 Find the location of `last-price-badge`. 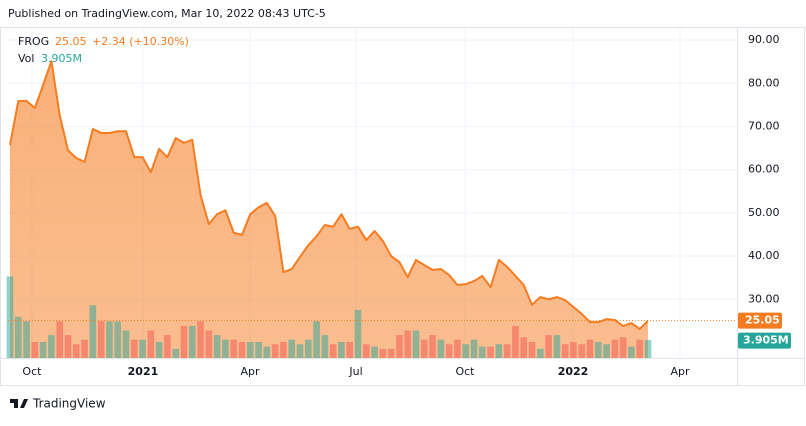

last-price-badge is located at coordinates (760, 320).